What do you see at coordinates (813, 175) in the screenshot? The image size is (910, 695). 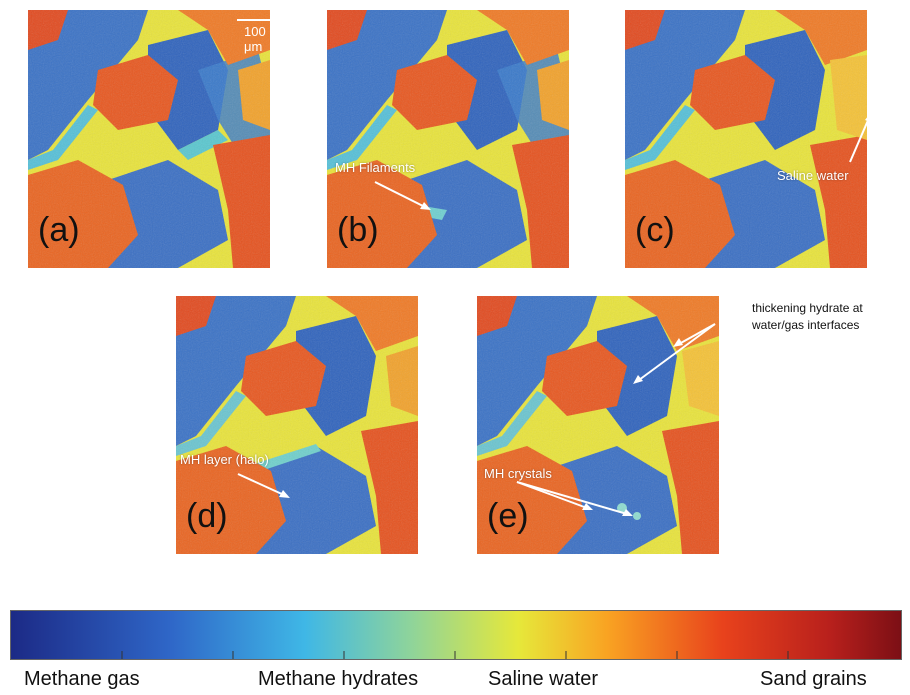 I see `annotation-saline-water: Saline water` at bounding box center [813, 175].